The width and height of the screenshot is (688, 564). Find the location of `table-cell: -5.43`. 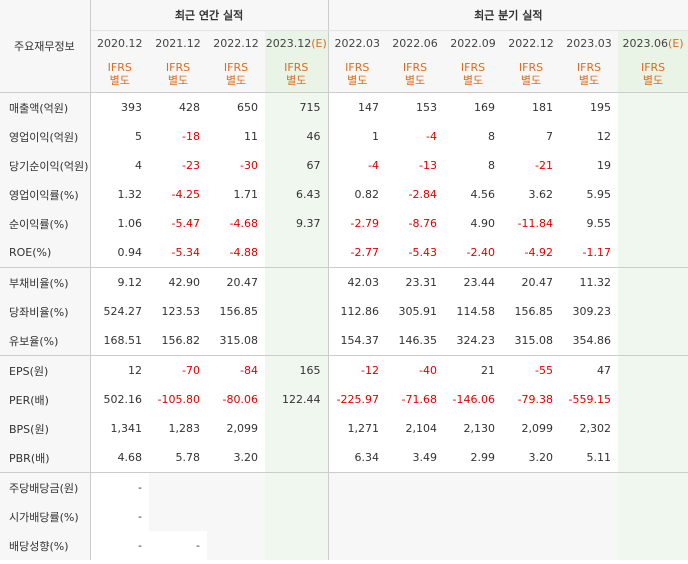

table-cell: -5.43 is located at coordinates (415, 253).